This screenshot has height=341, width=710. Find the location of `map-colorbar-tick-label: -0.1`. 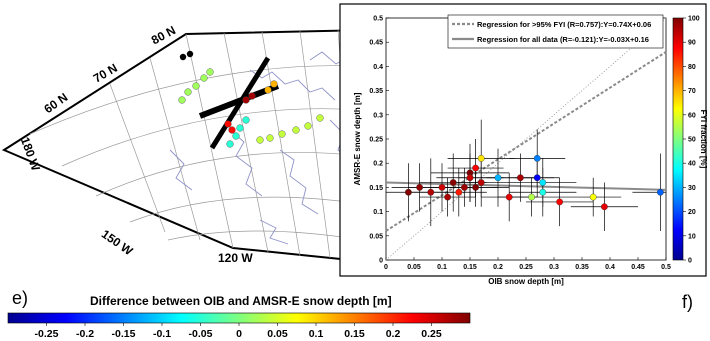

map-colorbar-tick-label: -0.1 is located at coordinates (162, 334).